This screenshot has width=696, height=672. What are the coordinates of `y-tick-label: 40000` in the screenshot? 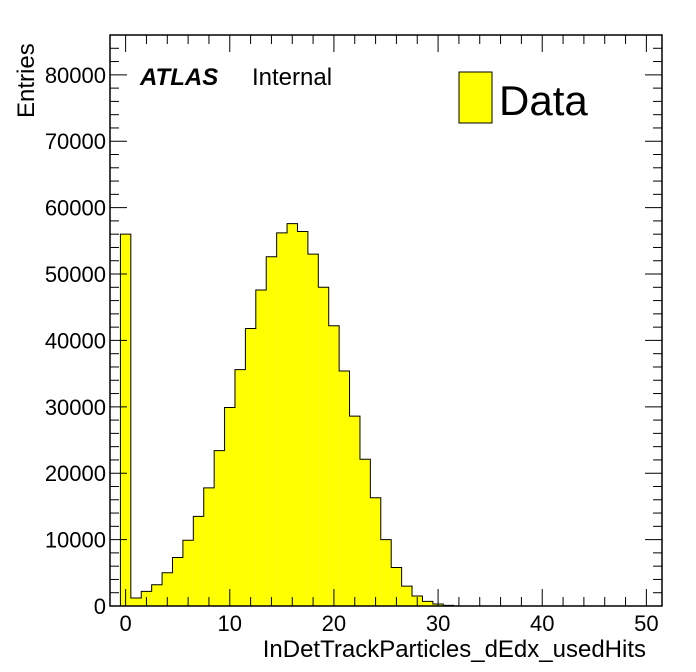 It's located at (75, 340).